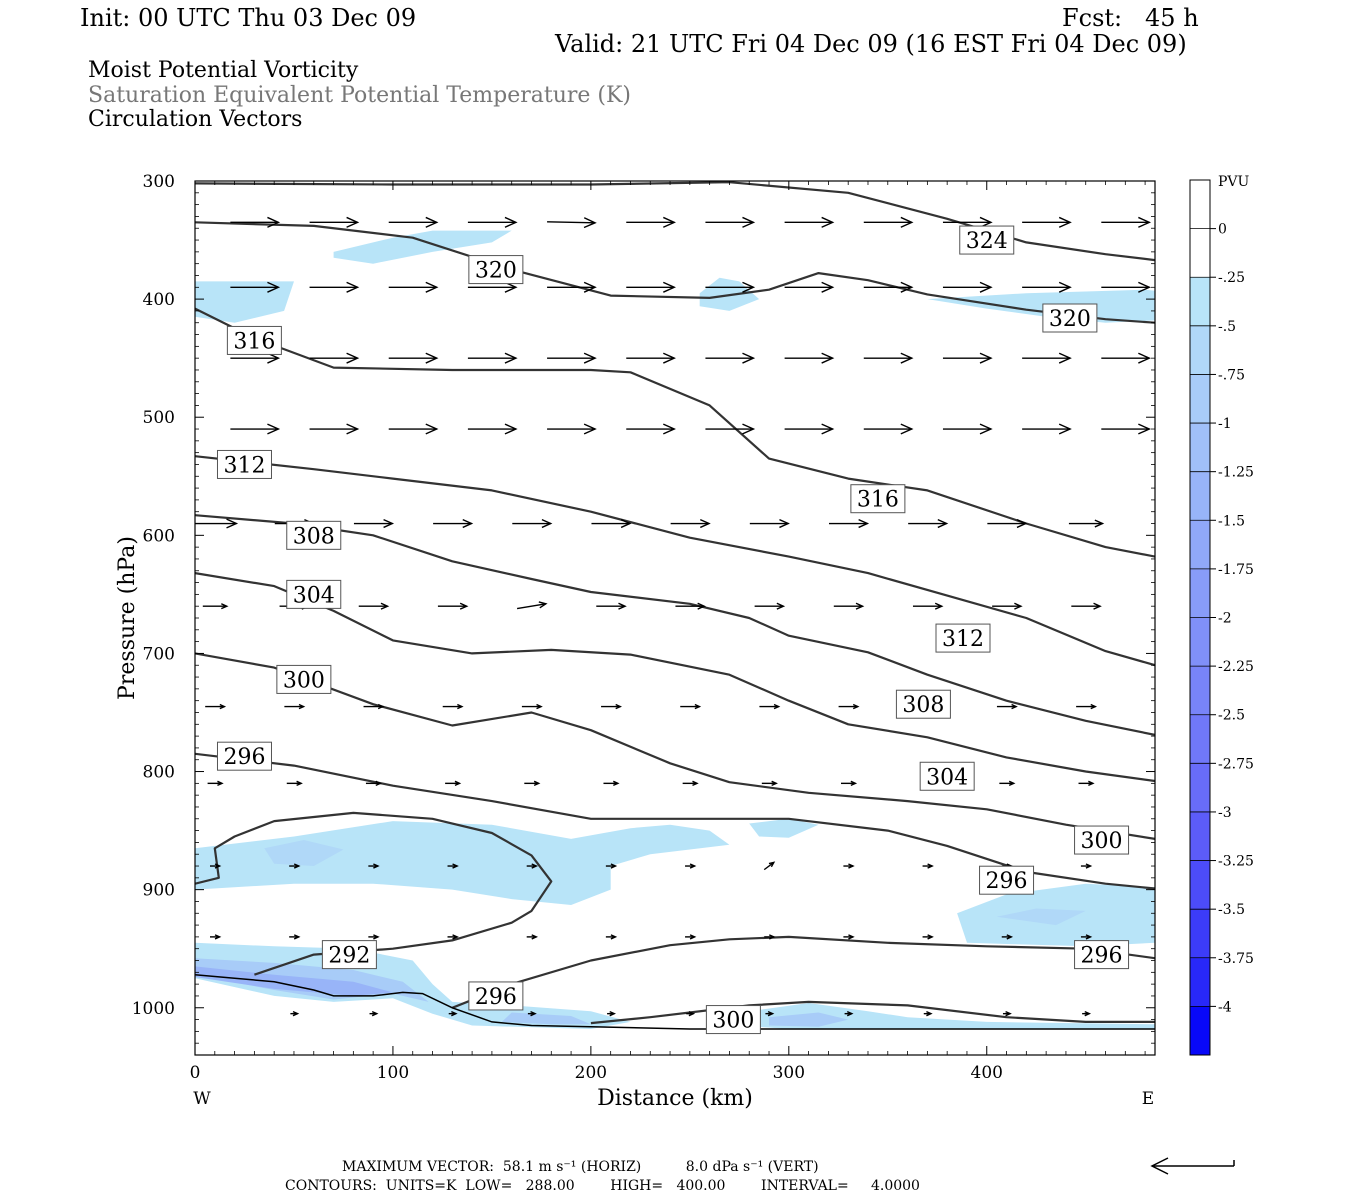  Describe the element at coordinates (314, 594) in the screenshot. I see `contour-label-304-9: 304` at that location.